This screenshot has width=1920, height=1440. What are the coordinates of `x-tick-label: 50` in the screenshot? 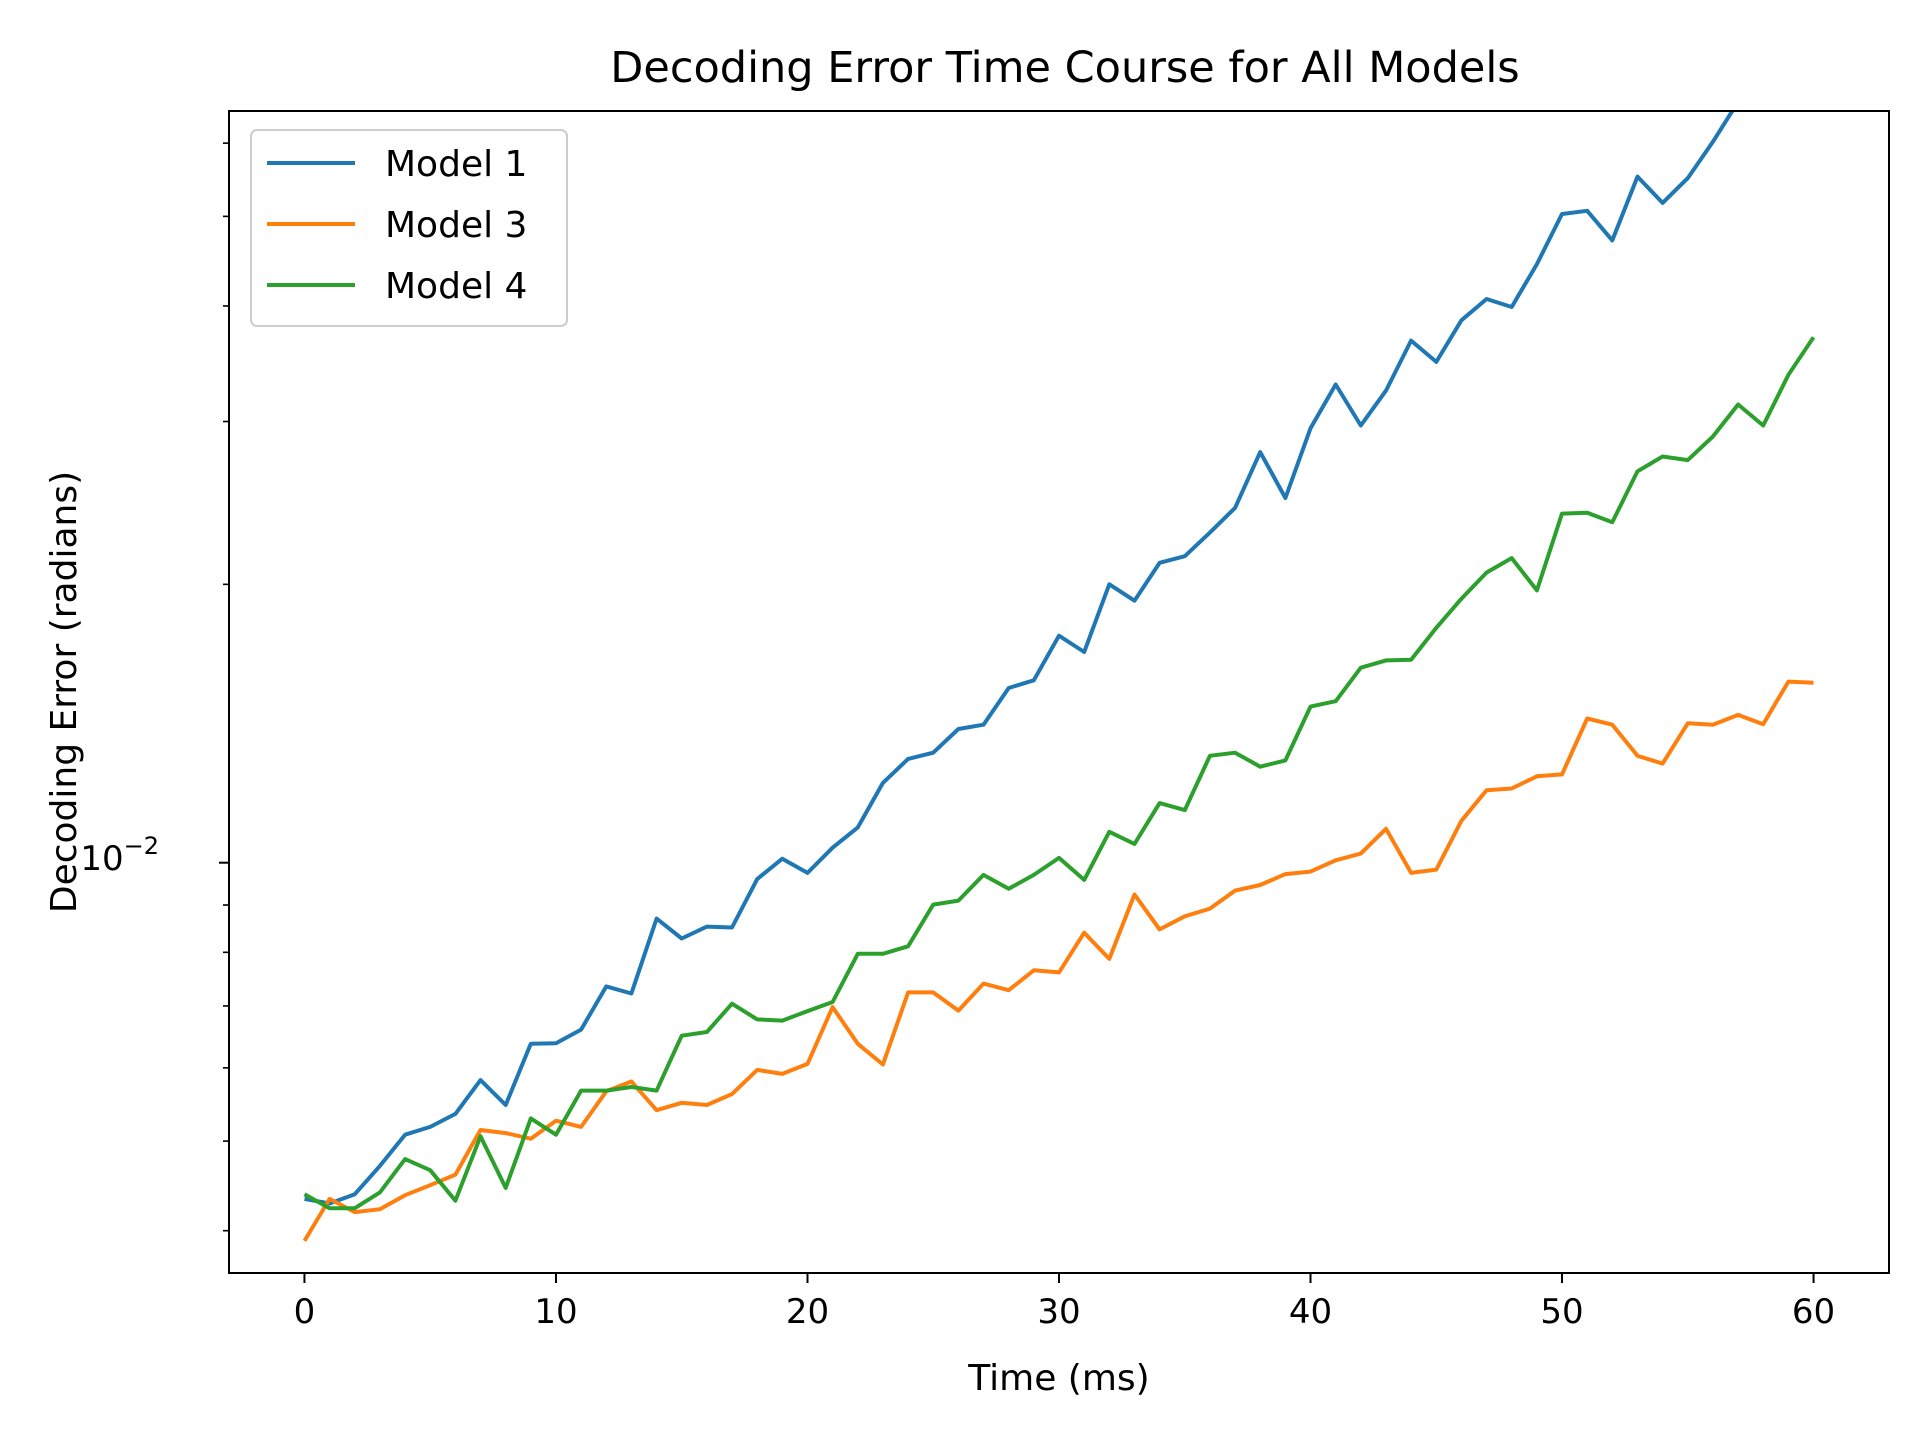 It's located at (1561, 1312).